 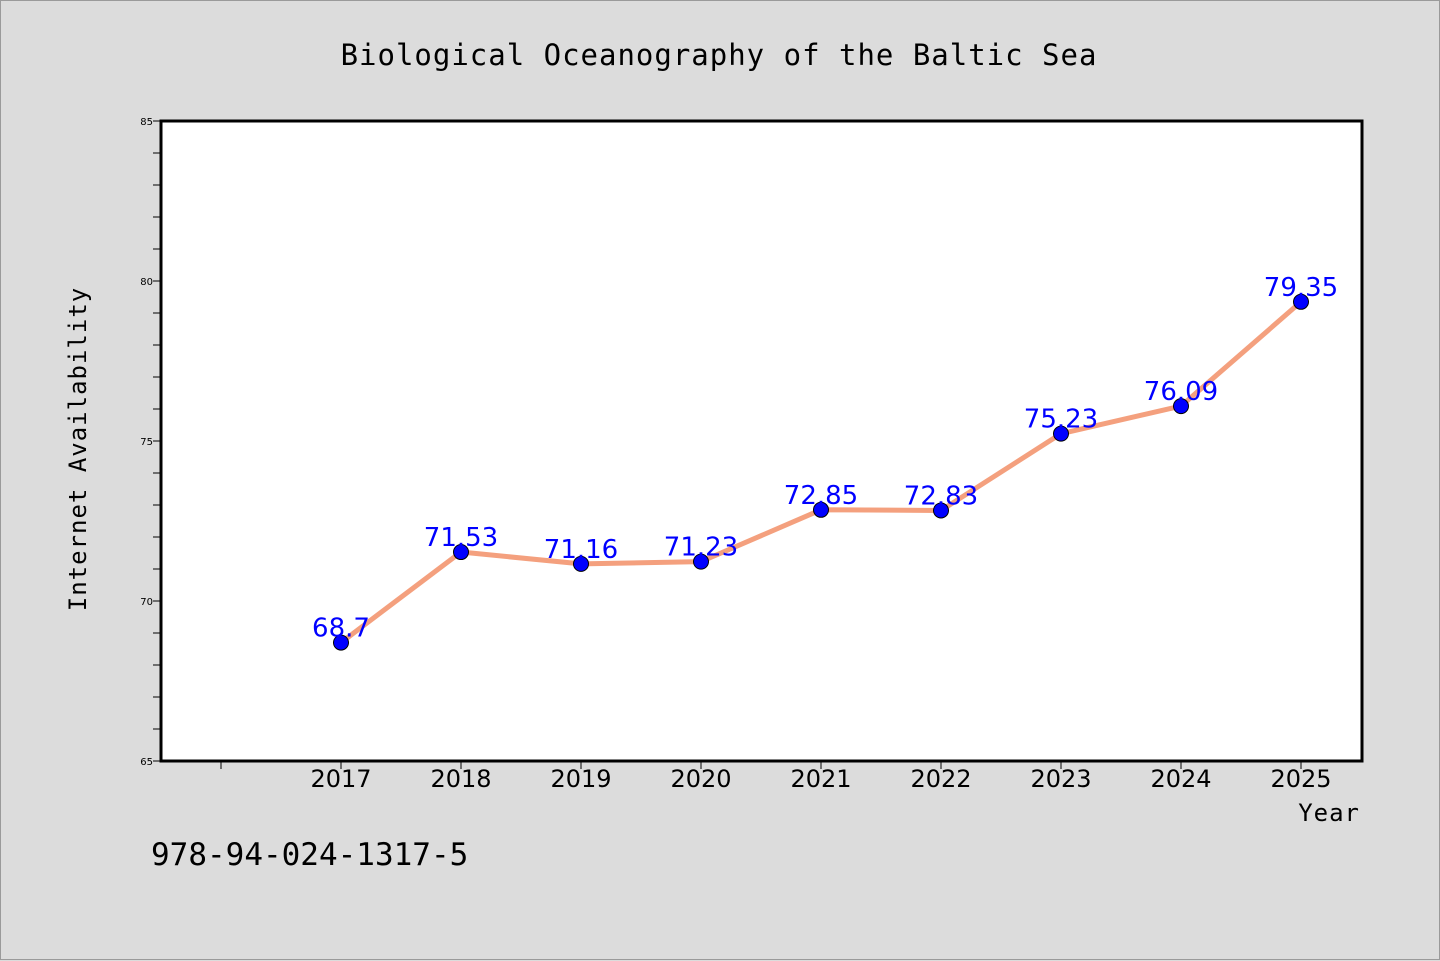 What do you see at coordinates (940, 779) in the screenshot?
I see `x-tick-label: 2022` at bounding box center [940, 779].